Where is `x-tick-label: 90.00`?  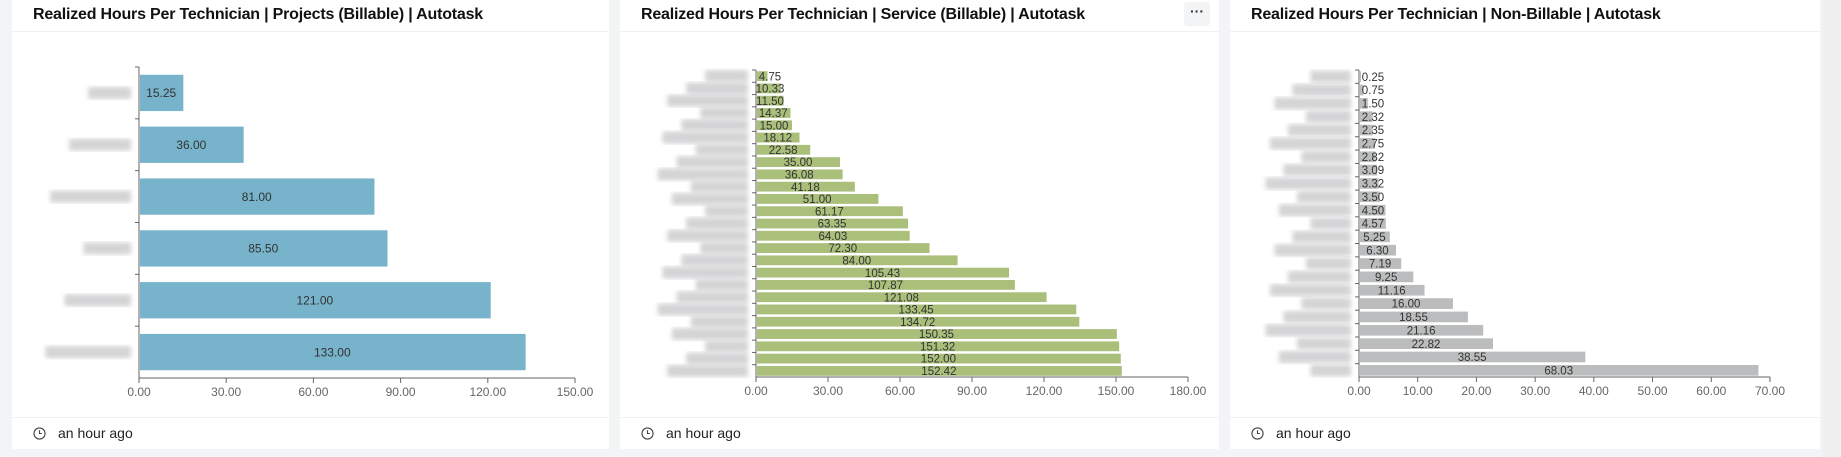 x-tick-label: 90.00 is located at coordinates (401, 392).